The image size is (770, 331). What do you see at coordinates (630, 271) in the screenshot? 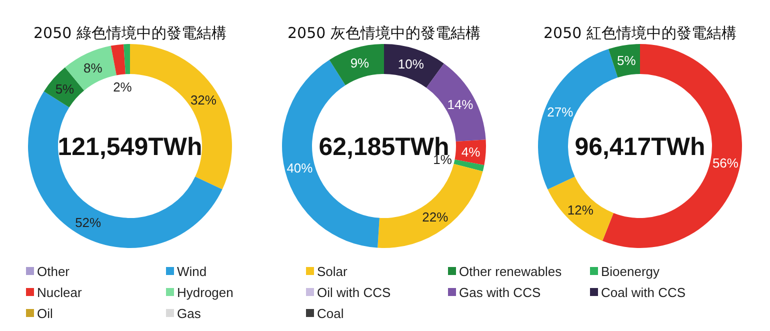
I see `category-label: Bioenergy` at bounding box center [630, 271].